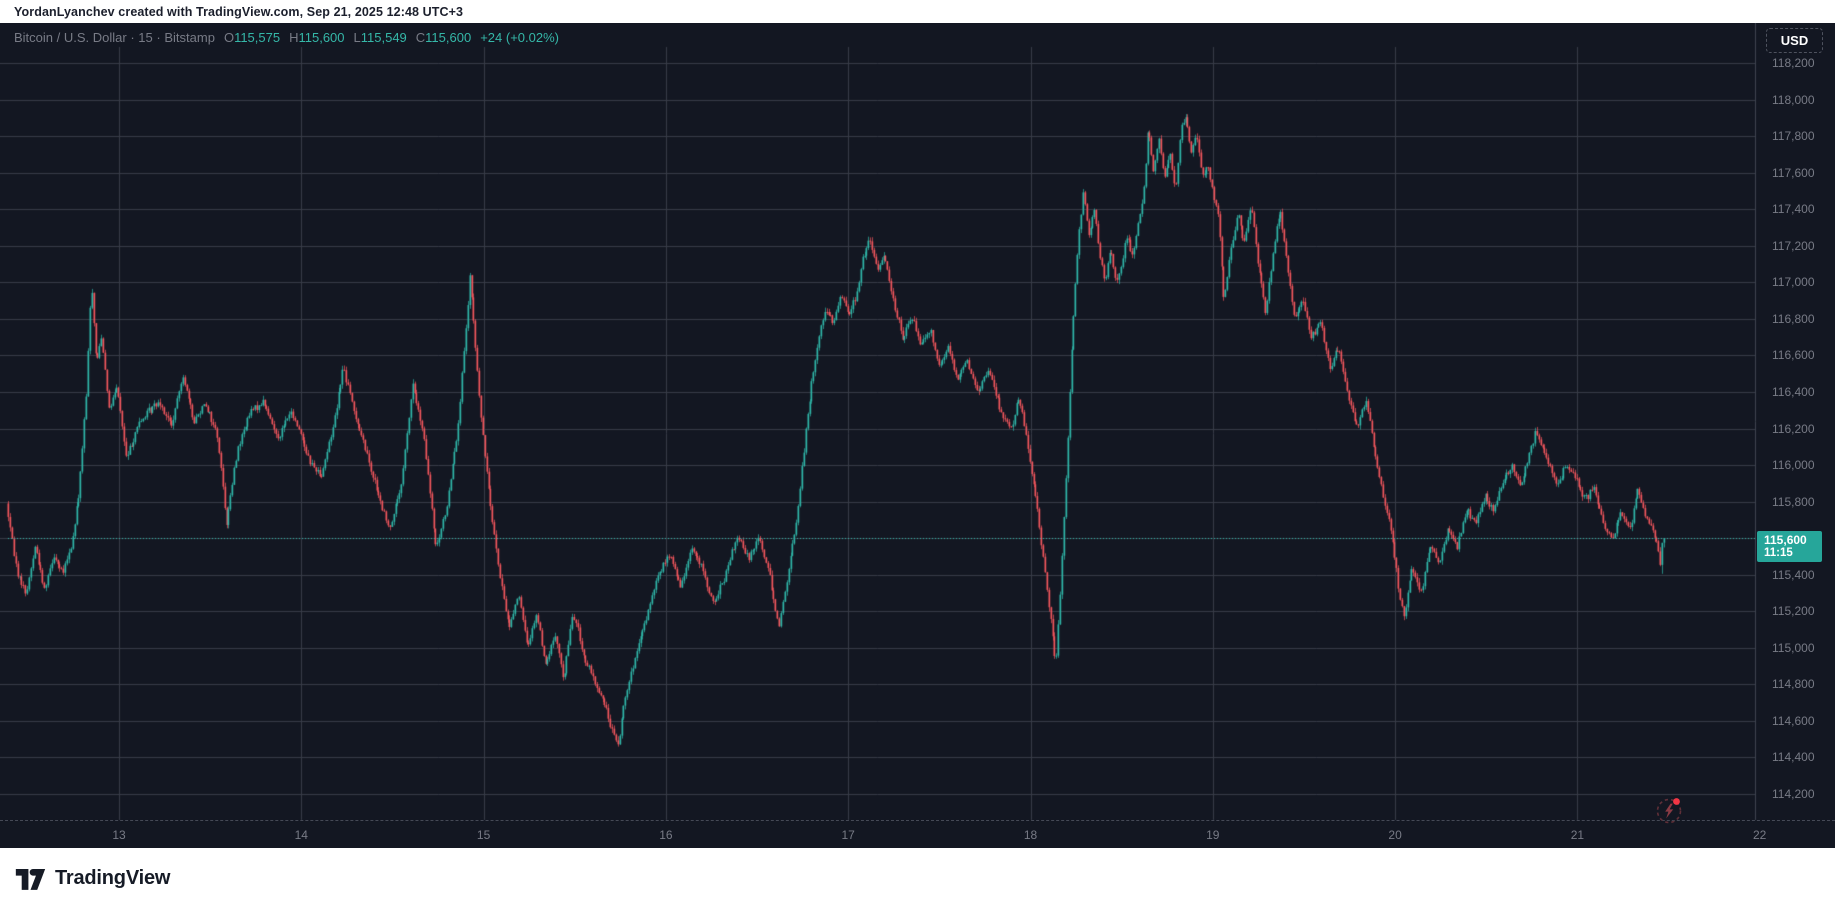 This screenshot has width=1835, height=909. What do you see at coordinates (1793, 611) in the screenshot?
I see `price-tick-label: 115,200` at bounding box center [1793, 611].